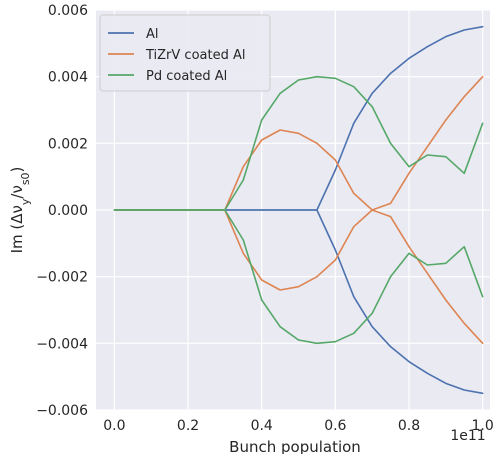 The image size is (493, 454). Describe the element at coordinates (195, 55) in the screenshot. I see `legend-label-tizrv-coated-al: TiZrV coated Al` at that location.